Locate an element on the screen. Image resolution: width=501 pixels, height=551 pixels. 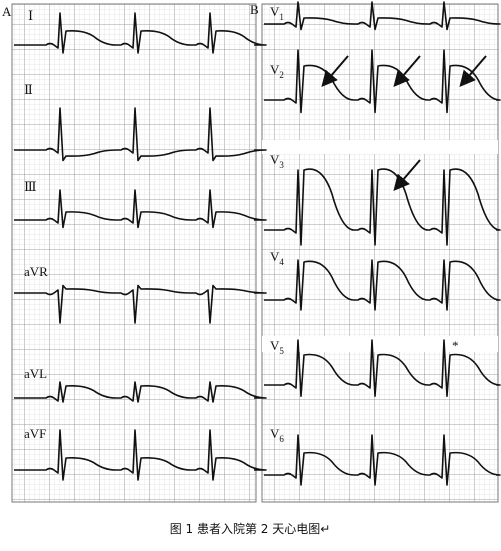
panel-label: A is located at coordinates (7, 11).